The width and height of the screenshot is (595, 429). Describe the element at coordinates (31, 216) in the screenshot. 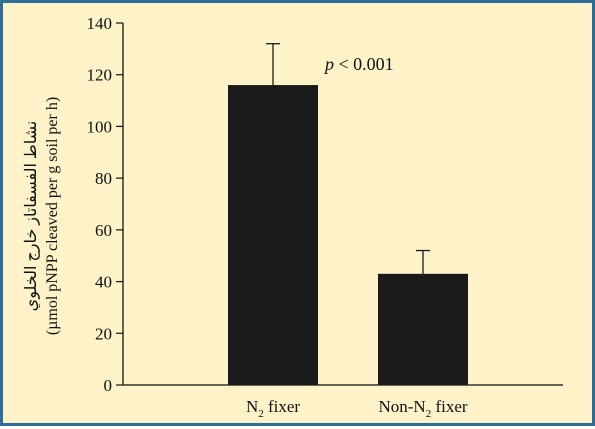

I see `y-axis-title-line1: نشاط الفسفاتاز خارج الخلوي` at that location.